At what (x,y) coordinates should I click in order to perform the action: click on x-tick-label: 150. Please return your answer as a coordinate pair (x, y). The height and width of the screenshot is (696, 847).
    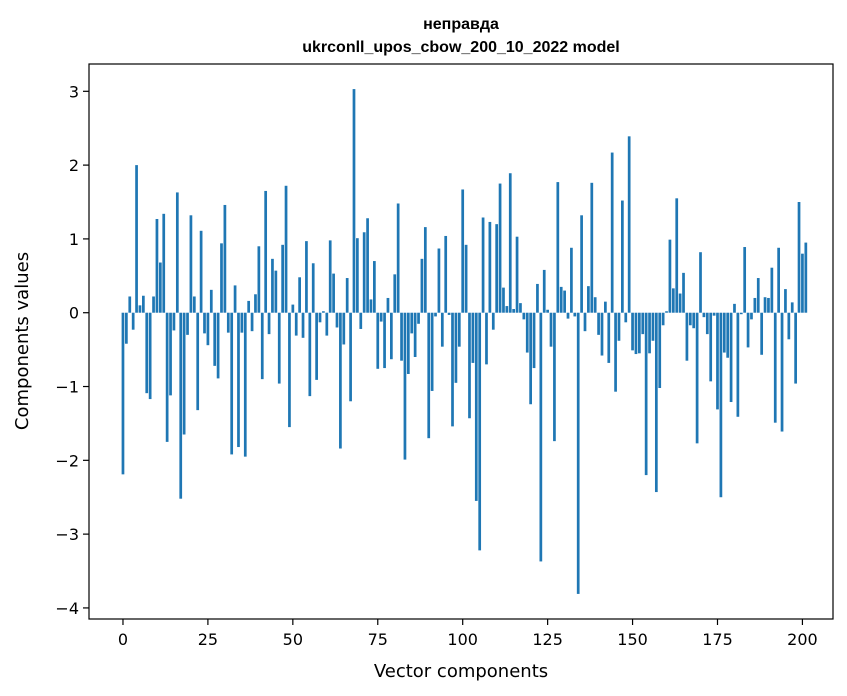
    Looking at the image, I should click on (632, 639).